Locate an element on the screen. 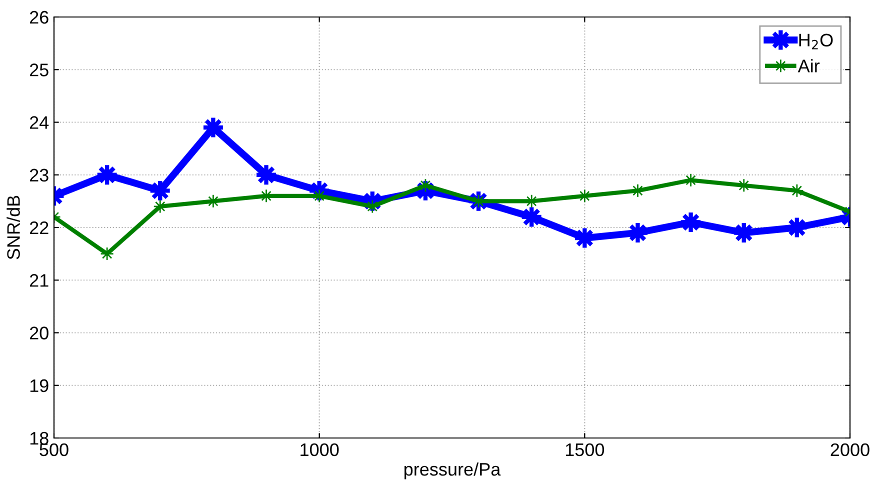  x-tick-label: 500 is located at coordinates (54, 449).